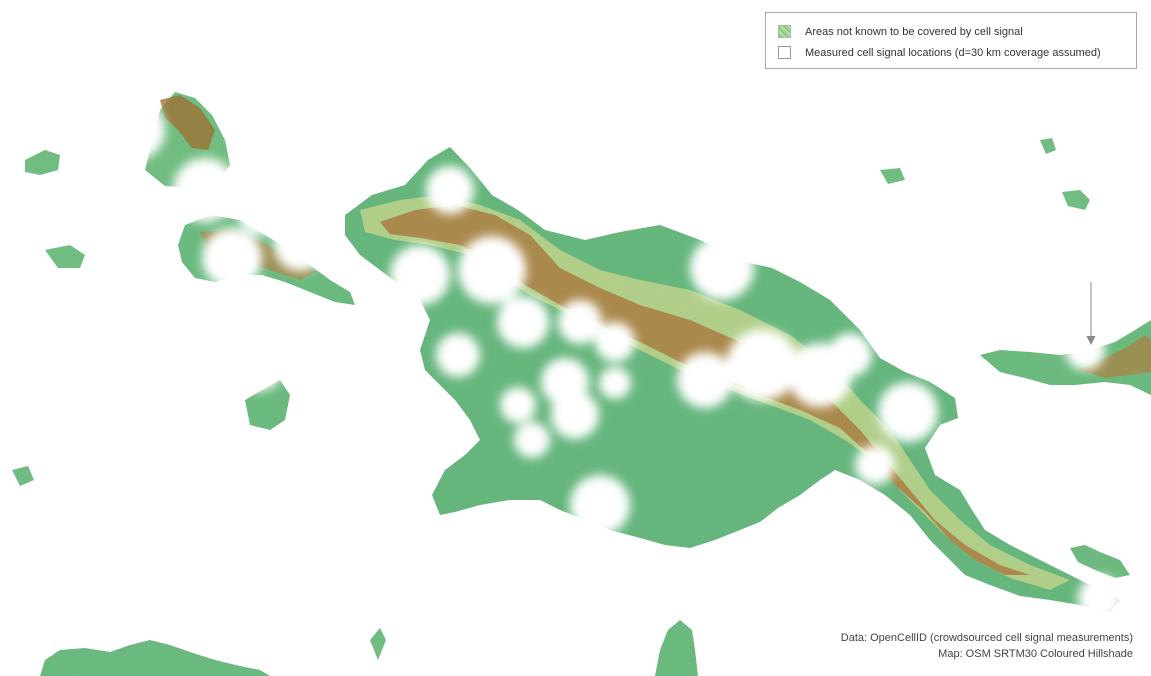  Describe the element at coordinates (676, 648) in the screenshot. I see `southern-landmass-right` at that location.